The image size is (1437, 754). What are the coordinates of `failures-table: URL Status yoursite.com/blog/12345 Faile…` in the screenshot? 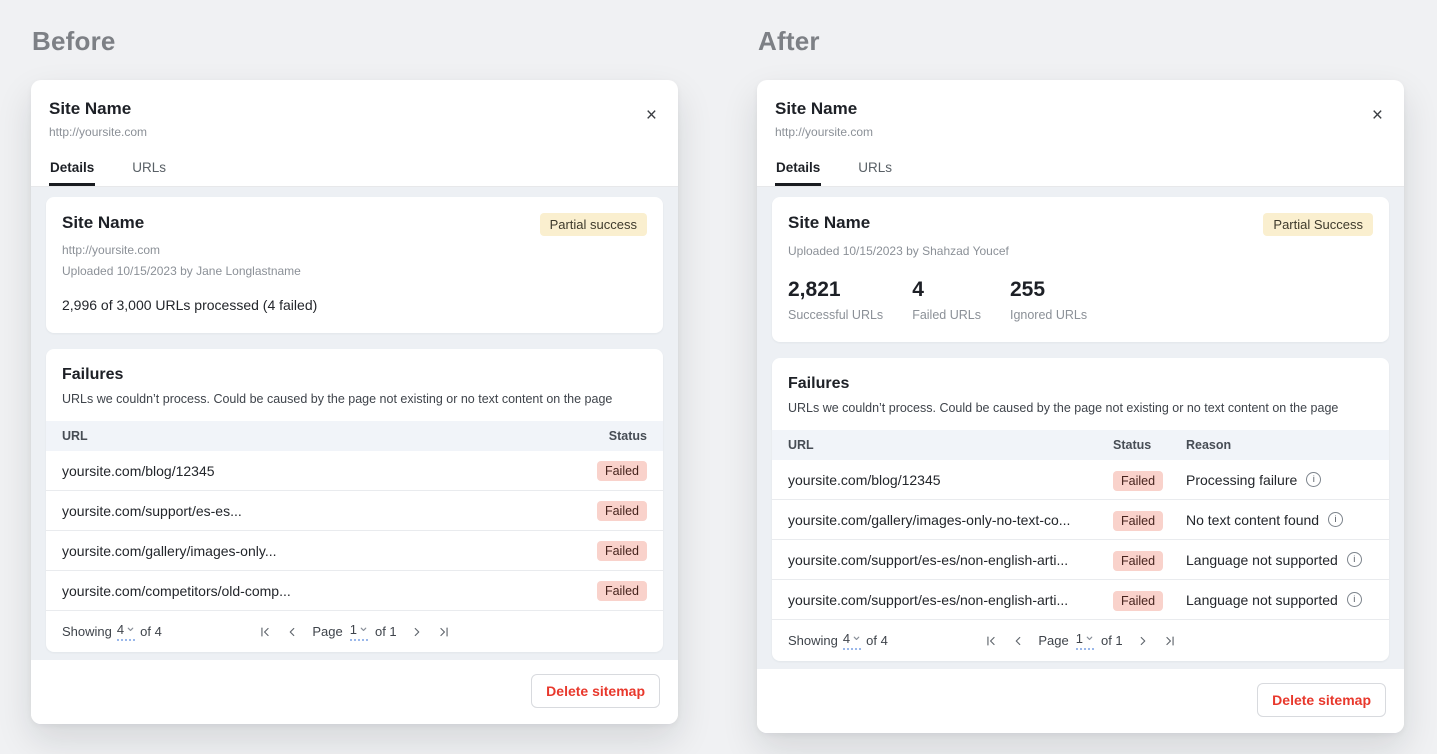 It's located at (354, 536).